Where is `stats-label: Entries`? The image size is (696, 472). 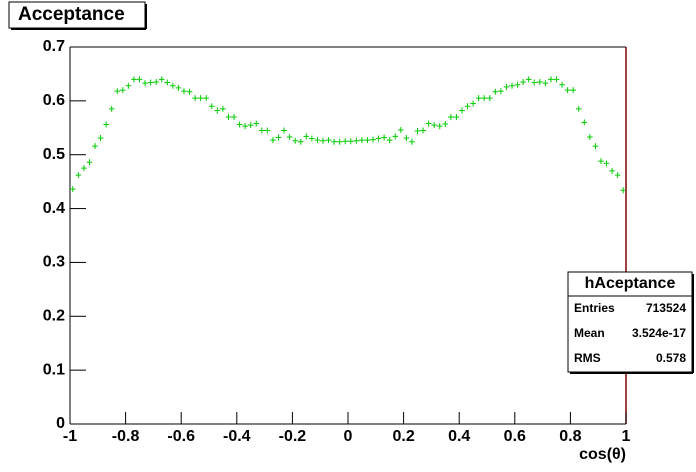 stats-label: Entries is located at coordinates (594, 308).